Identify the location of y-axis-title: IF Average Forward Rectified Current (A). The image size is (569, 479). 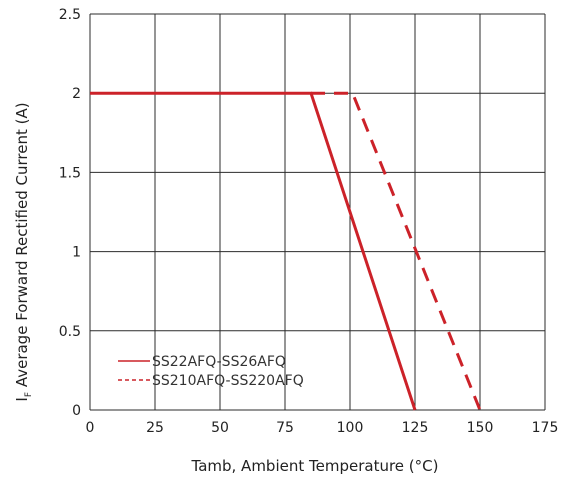
(23, 251).